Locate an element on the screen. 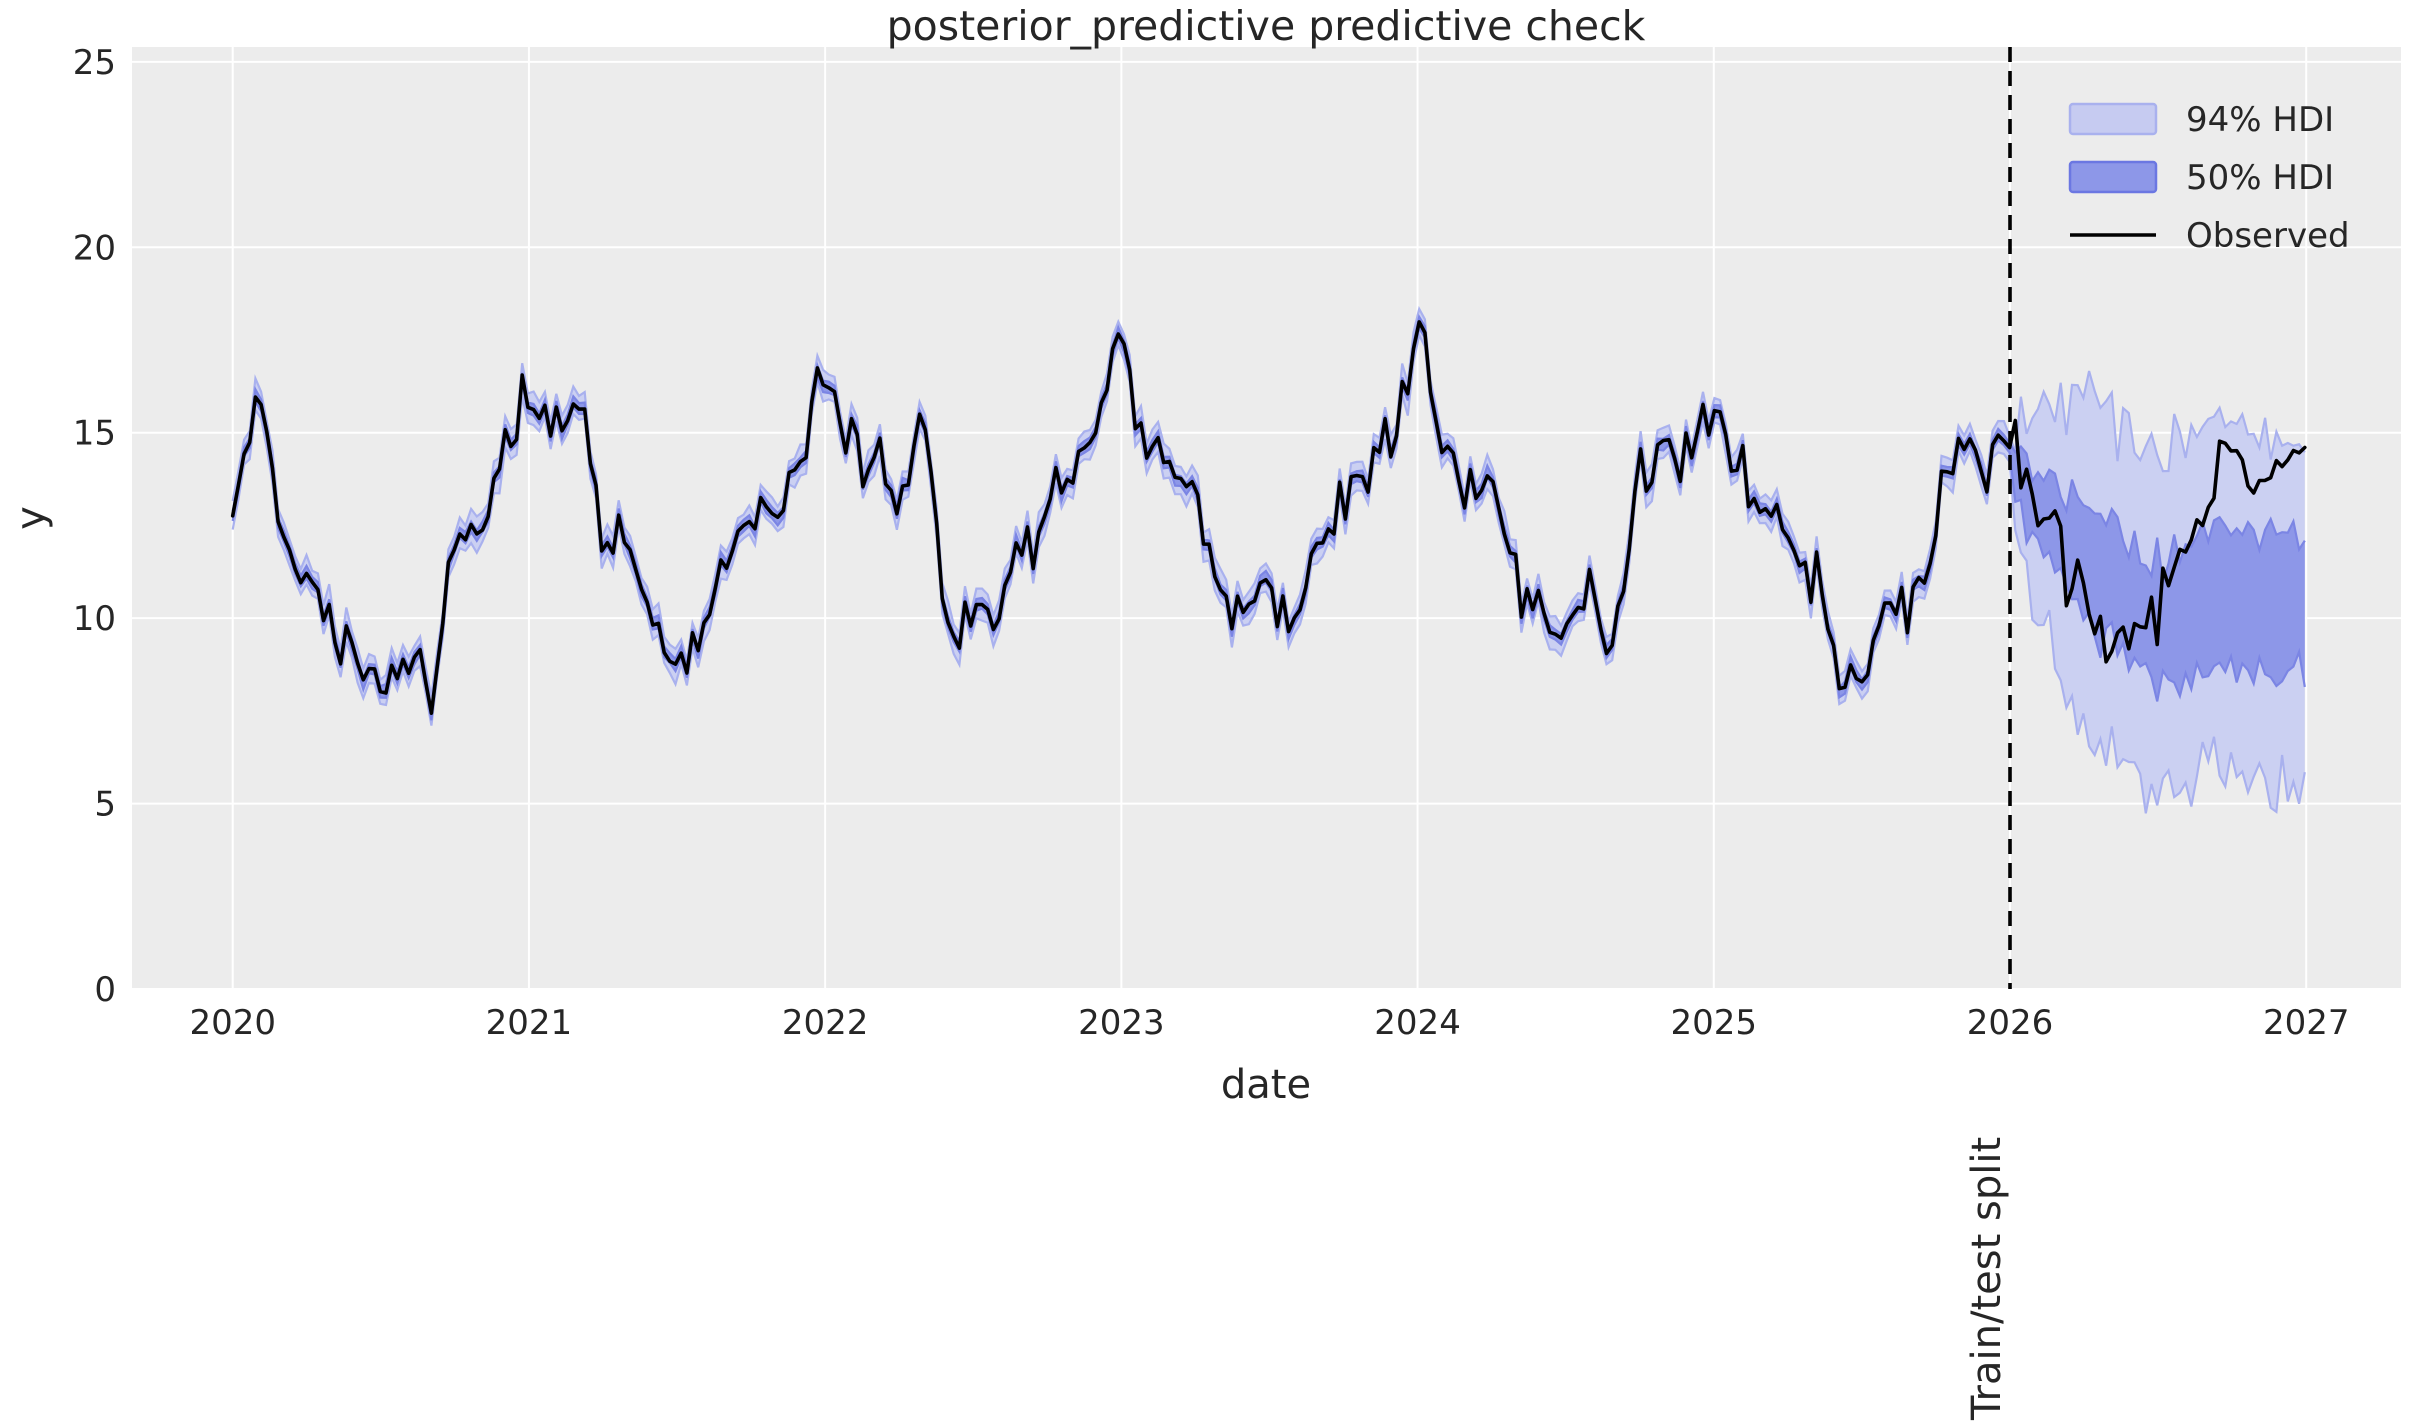 This screenshot has width=2423, height=1424. x-tick-label: 2022 is located at coordinates (825, 1023).